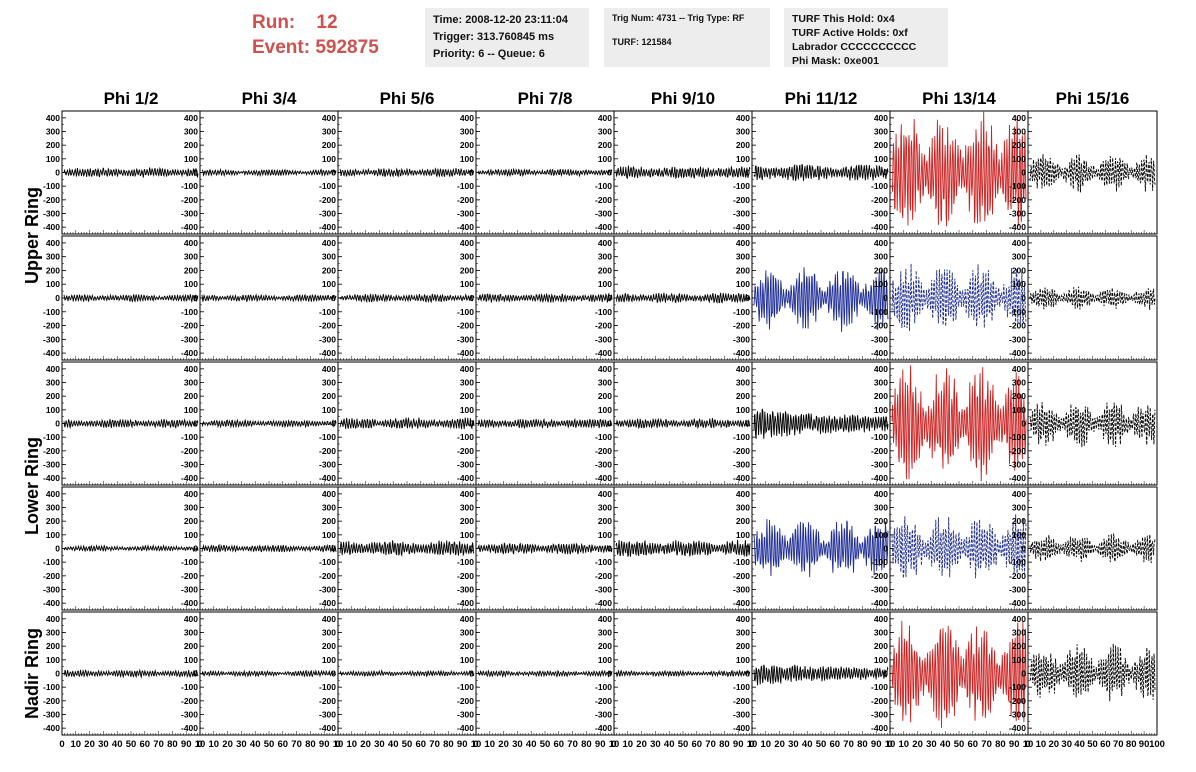 The image size is (1196, 772). I want to click on trigger-text: Trigger: 313.760845 ms, so click(494, 37).